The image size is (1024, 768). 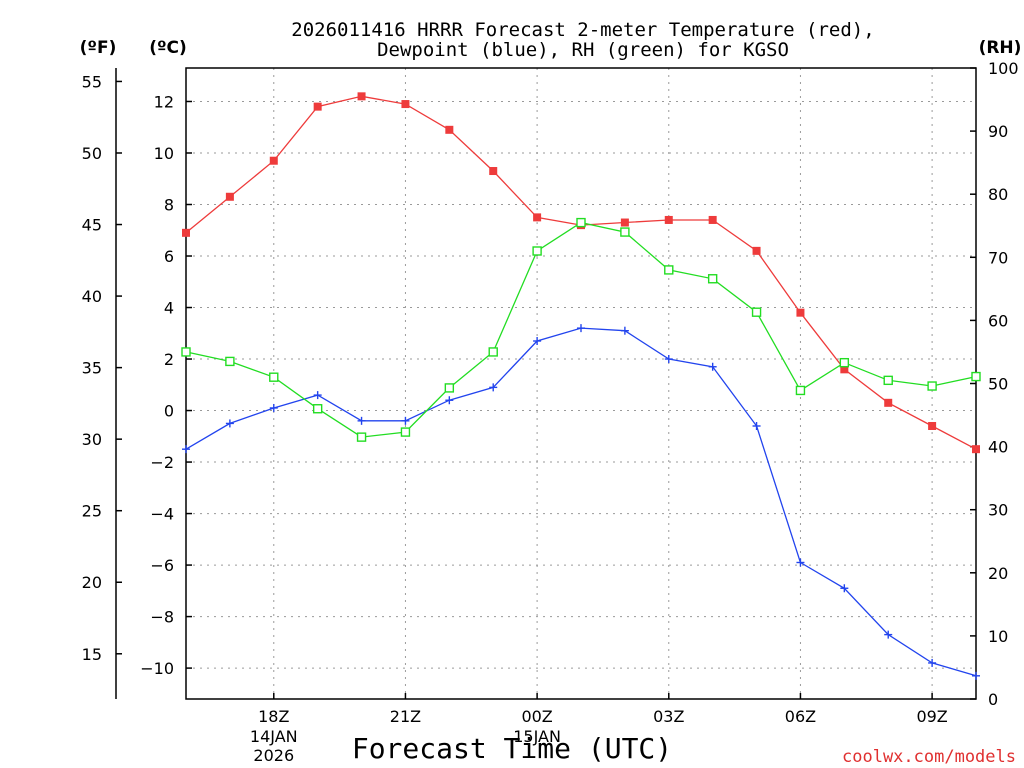 I want to click on x-date-label: 15JAN, so click(x=537, y=736).